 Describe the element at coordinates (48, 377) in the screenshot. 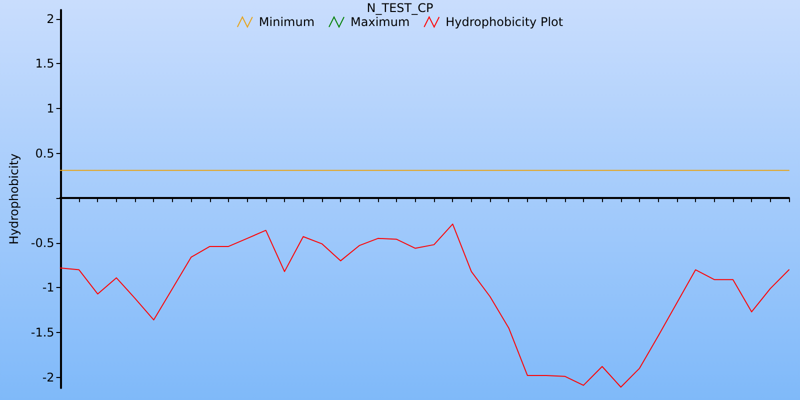

I see `y-tick-label: -2` at that location.